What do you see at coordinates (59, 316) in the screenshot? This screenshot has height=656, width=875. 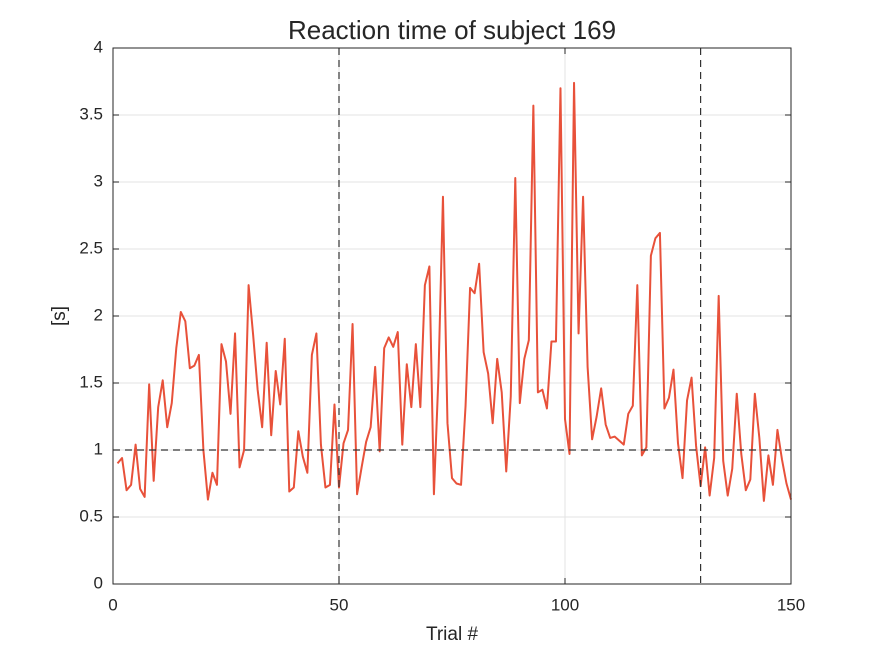 I see `y-axis-label: [s]` at bounding box center [59, 316].